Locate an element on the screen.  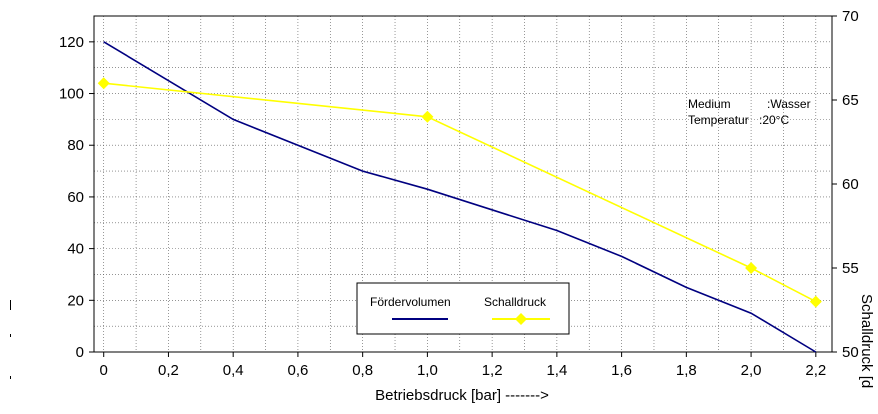
legend-box is located at coordinates (463, 308).